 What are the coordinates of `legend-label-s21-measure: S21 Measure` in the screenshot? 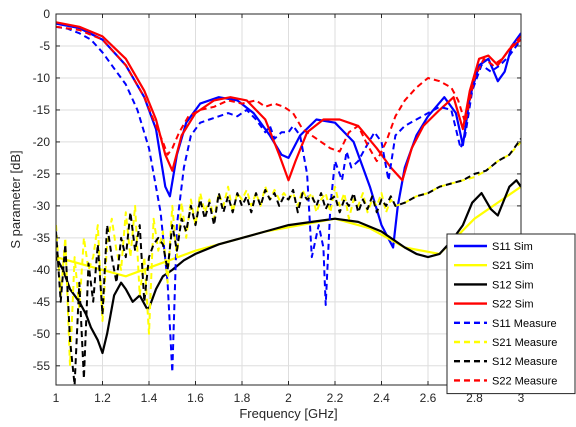 It's located at (524, 343).